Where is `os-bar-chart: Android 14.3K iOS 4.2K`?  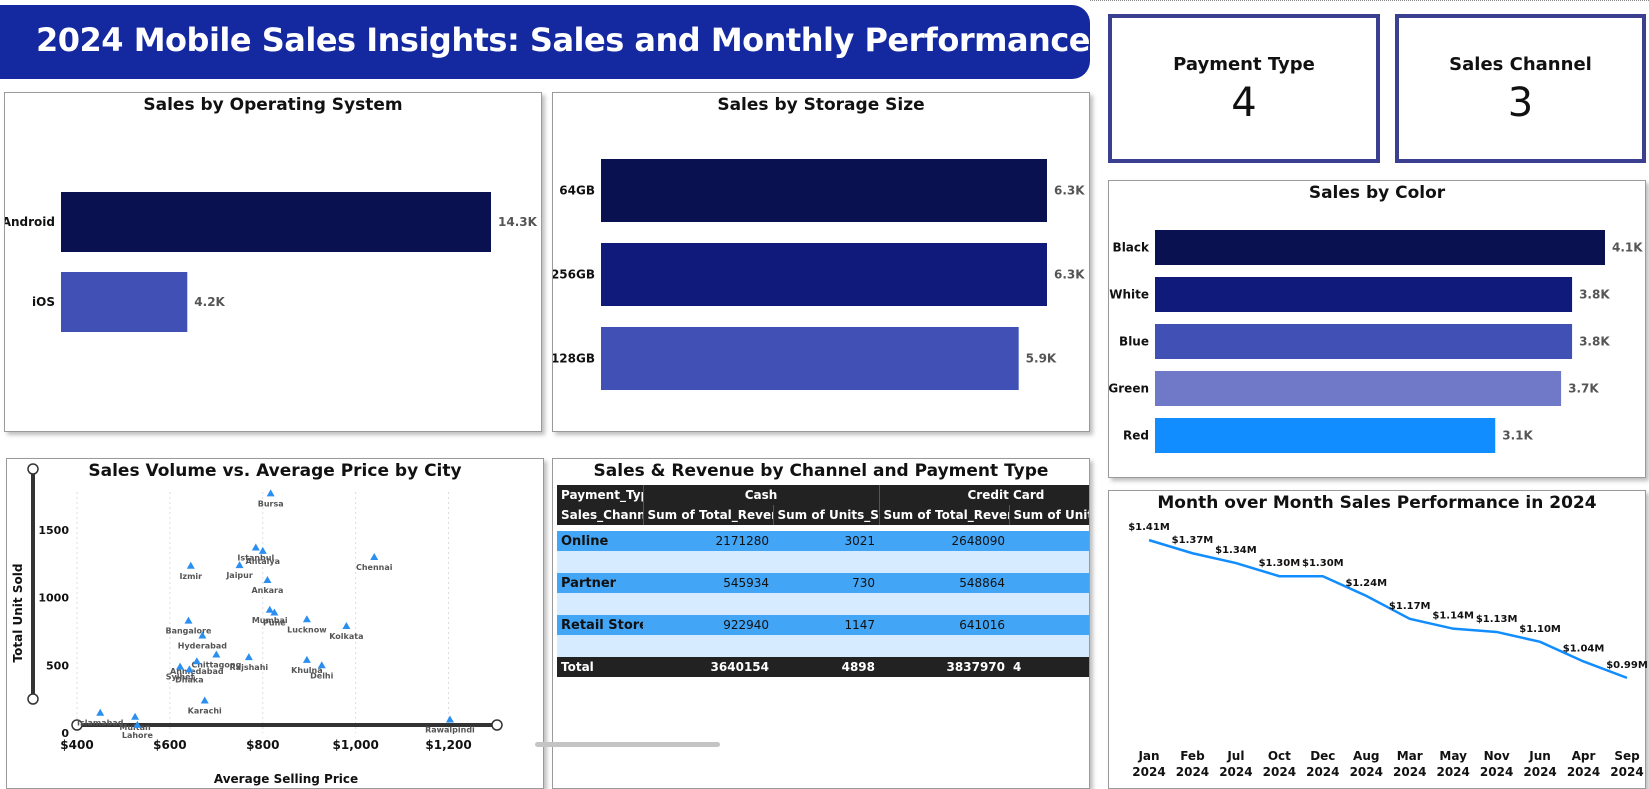
os-bar-chart: Android 14.3K iOS 4.2K is located at coordinates (271, 262).